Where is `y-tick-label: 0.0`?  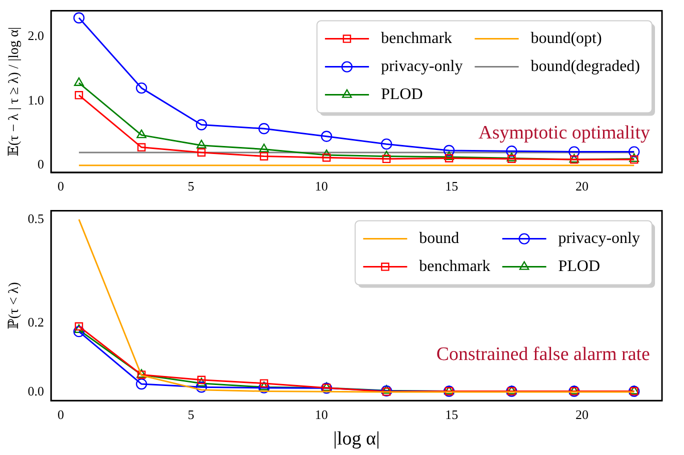 y-tick-label: 0.0 is located at coordinates (36, 390).